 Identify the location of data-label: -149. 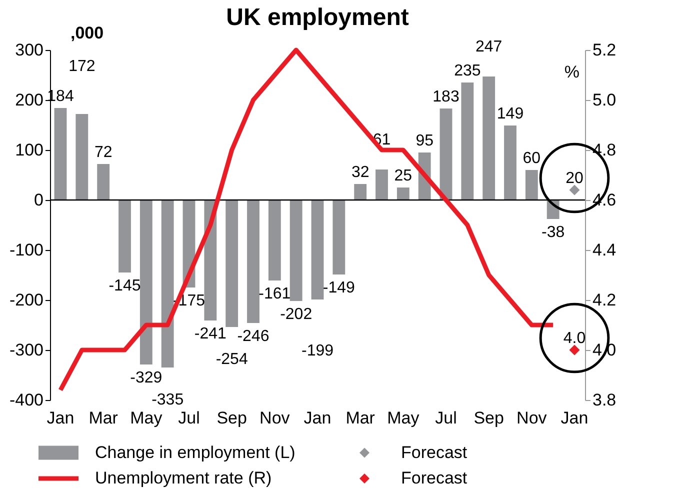
(339, 288).